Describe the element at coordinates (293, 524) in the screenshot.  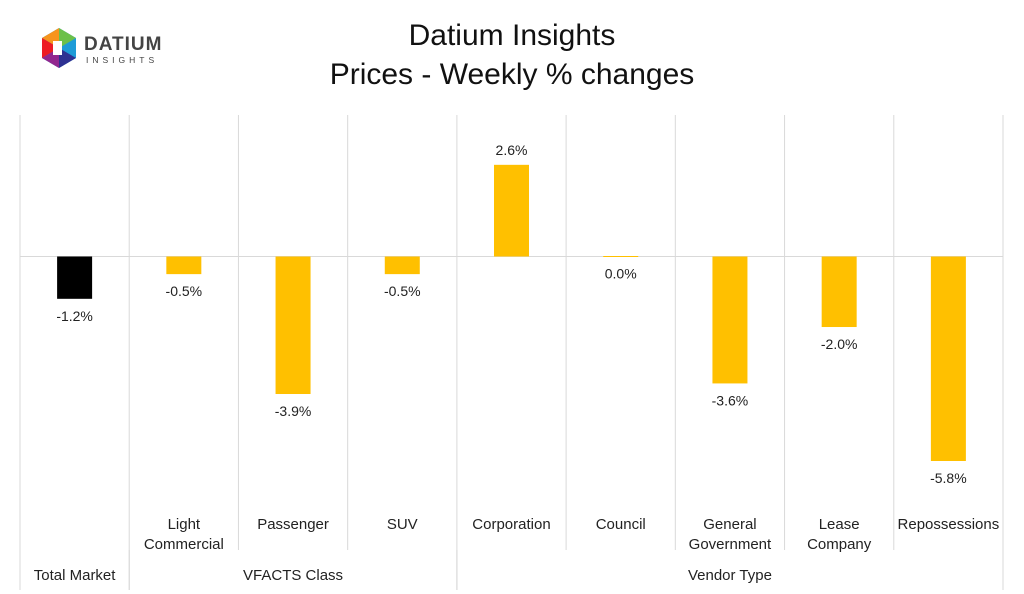
I see `category-label: Passenger` at that location.